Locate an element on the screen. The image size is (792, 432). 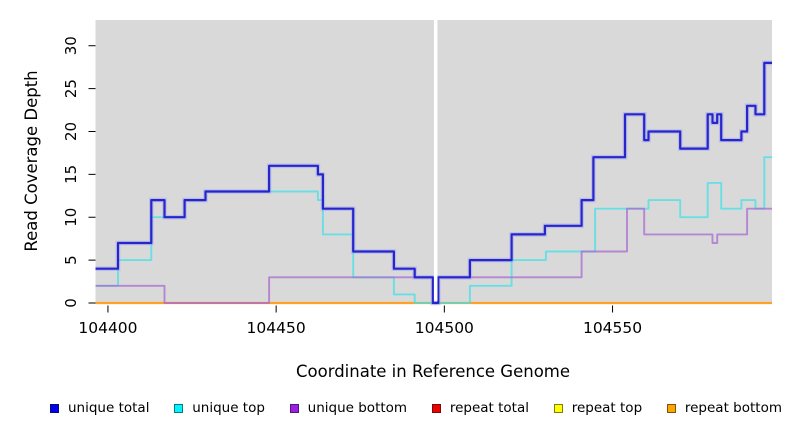
legend-item-repeat-bottom: repeat bottom is located at coordinates (724, 408).